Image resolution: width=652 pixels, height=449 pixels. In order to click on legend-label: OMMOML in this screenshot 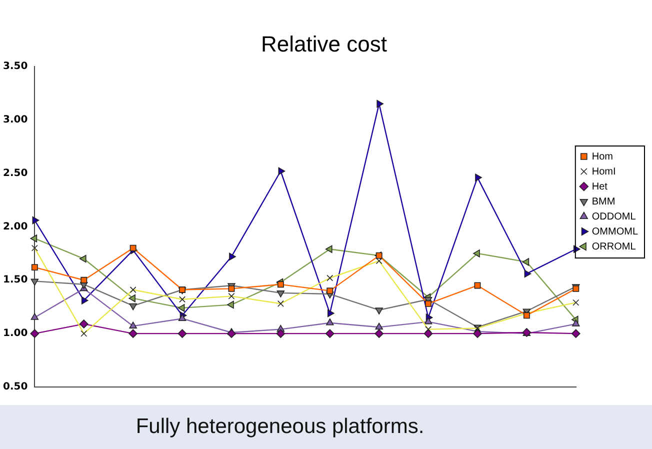, I will do `click(615, 232)`.